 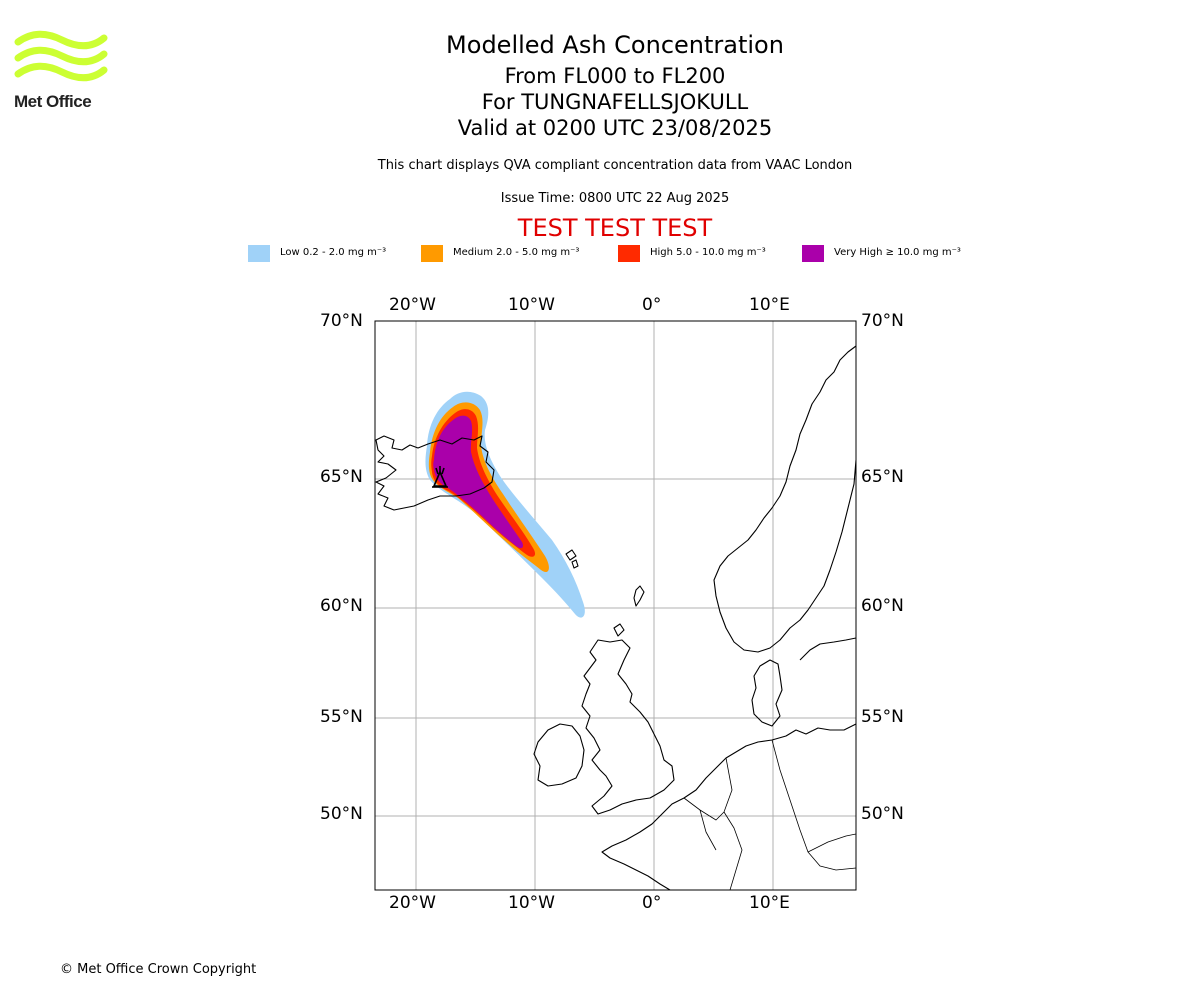 I want to click on logo-text: Met Office, so click(x=53, y=101).